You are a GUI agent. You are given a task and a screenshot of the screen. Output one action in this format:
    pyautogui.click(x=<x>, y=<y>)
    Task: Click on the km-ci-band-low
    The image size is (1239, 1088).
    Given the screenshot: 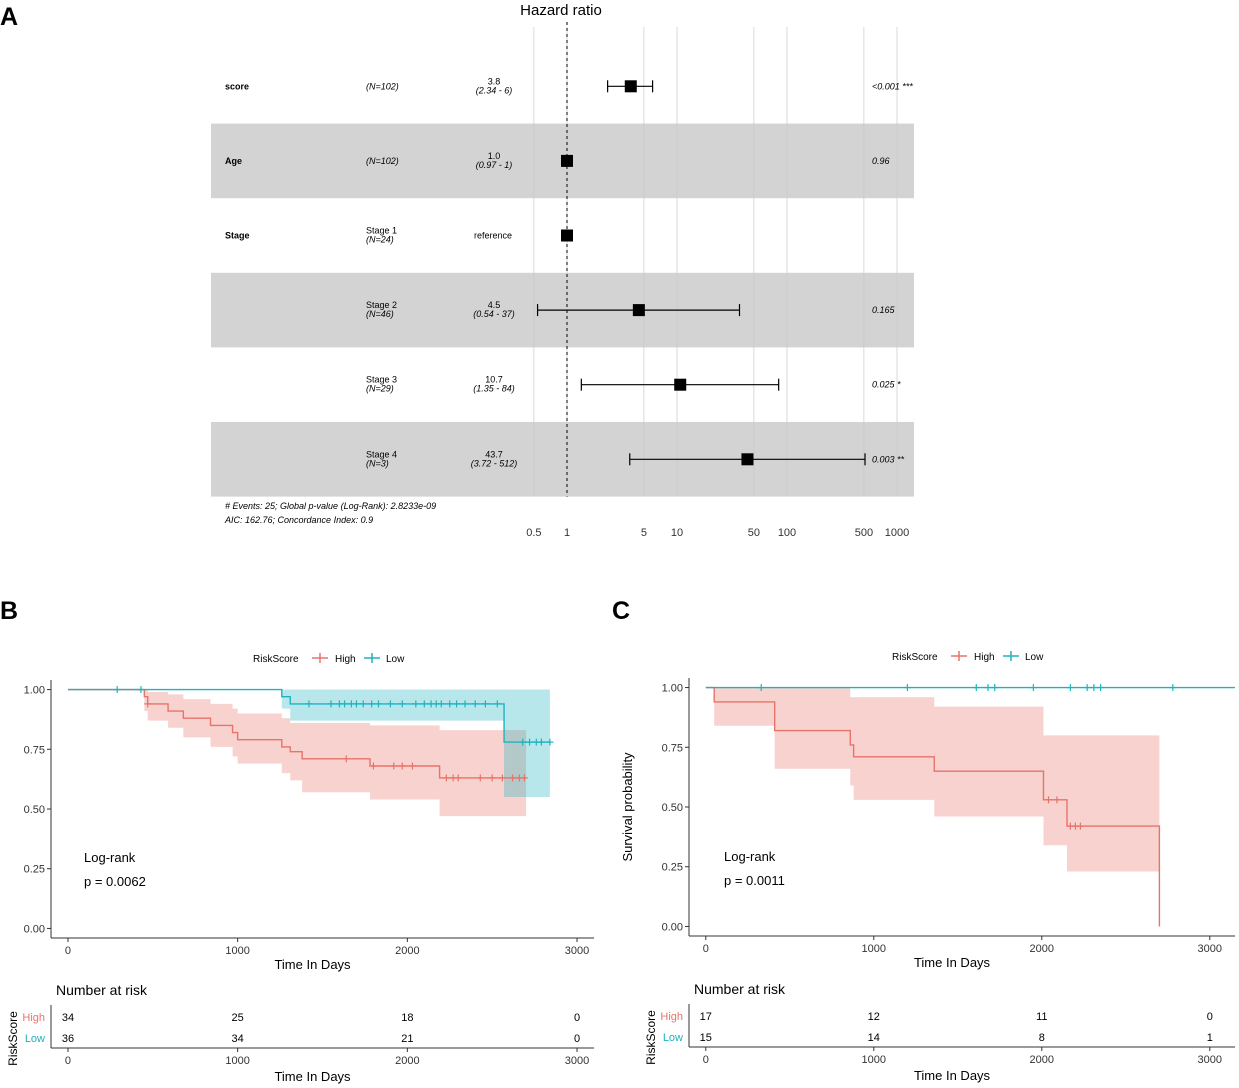 What is the action you would take?
    pyautogui.click(x=308, y=743)
    